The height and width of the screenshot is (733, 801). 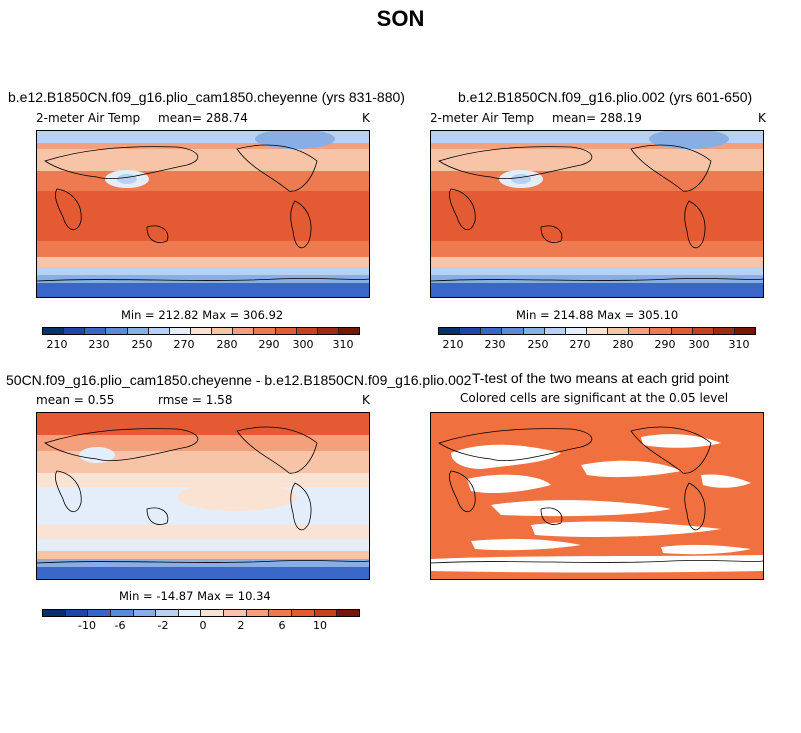 What do you see at coordinates (269, 344) in the screenshot?
I see `panel1-tick: 290` at bounding box center [269, 344].